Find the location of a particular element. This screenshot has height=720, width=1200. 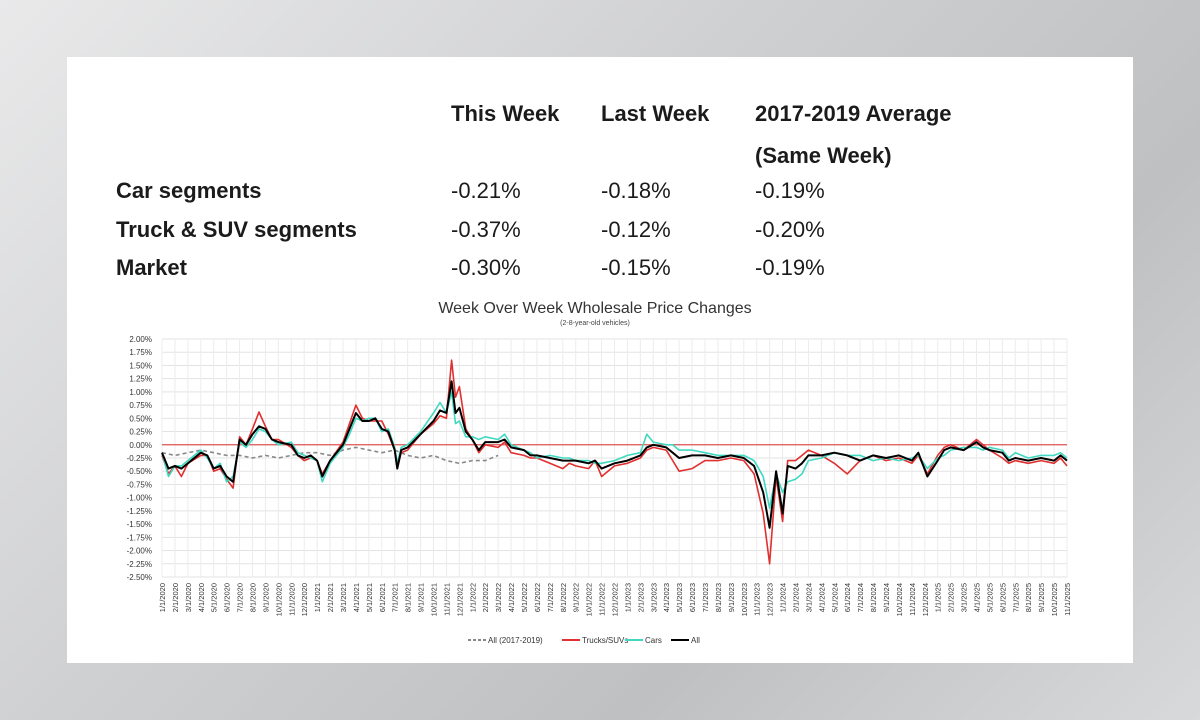

y-tick-label: 0.50% is located at coordinates (140, 418).